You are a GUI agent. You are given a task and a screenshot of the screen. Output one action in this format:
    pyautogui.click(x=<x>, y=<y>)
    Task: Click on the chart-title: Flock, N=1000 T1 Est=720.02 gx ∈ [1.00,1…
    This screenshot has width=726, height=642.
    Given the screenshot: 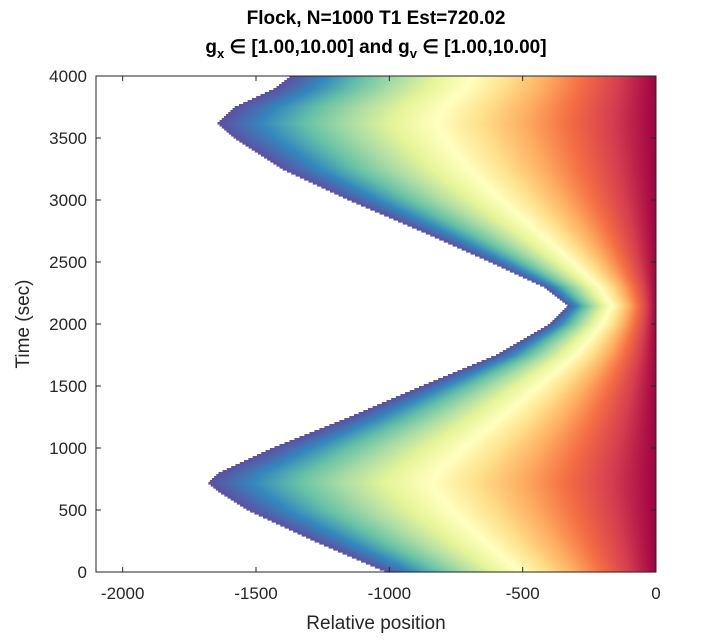 What is the action you would take?
    pyautogui.click(x=375, y=34)
    